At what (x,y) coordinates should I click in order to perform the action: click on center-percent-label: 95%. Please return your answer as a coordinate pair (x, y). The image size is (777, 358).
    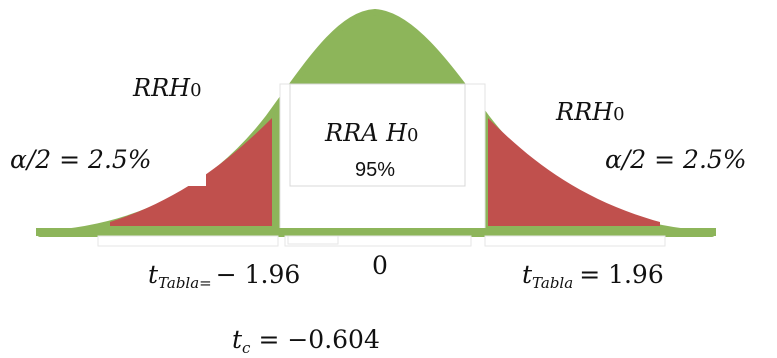
    Looking at the image, I should click on (375, 170).